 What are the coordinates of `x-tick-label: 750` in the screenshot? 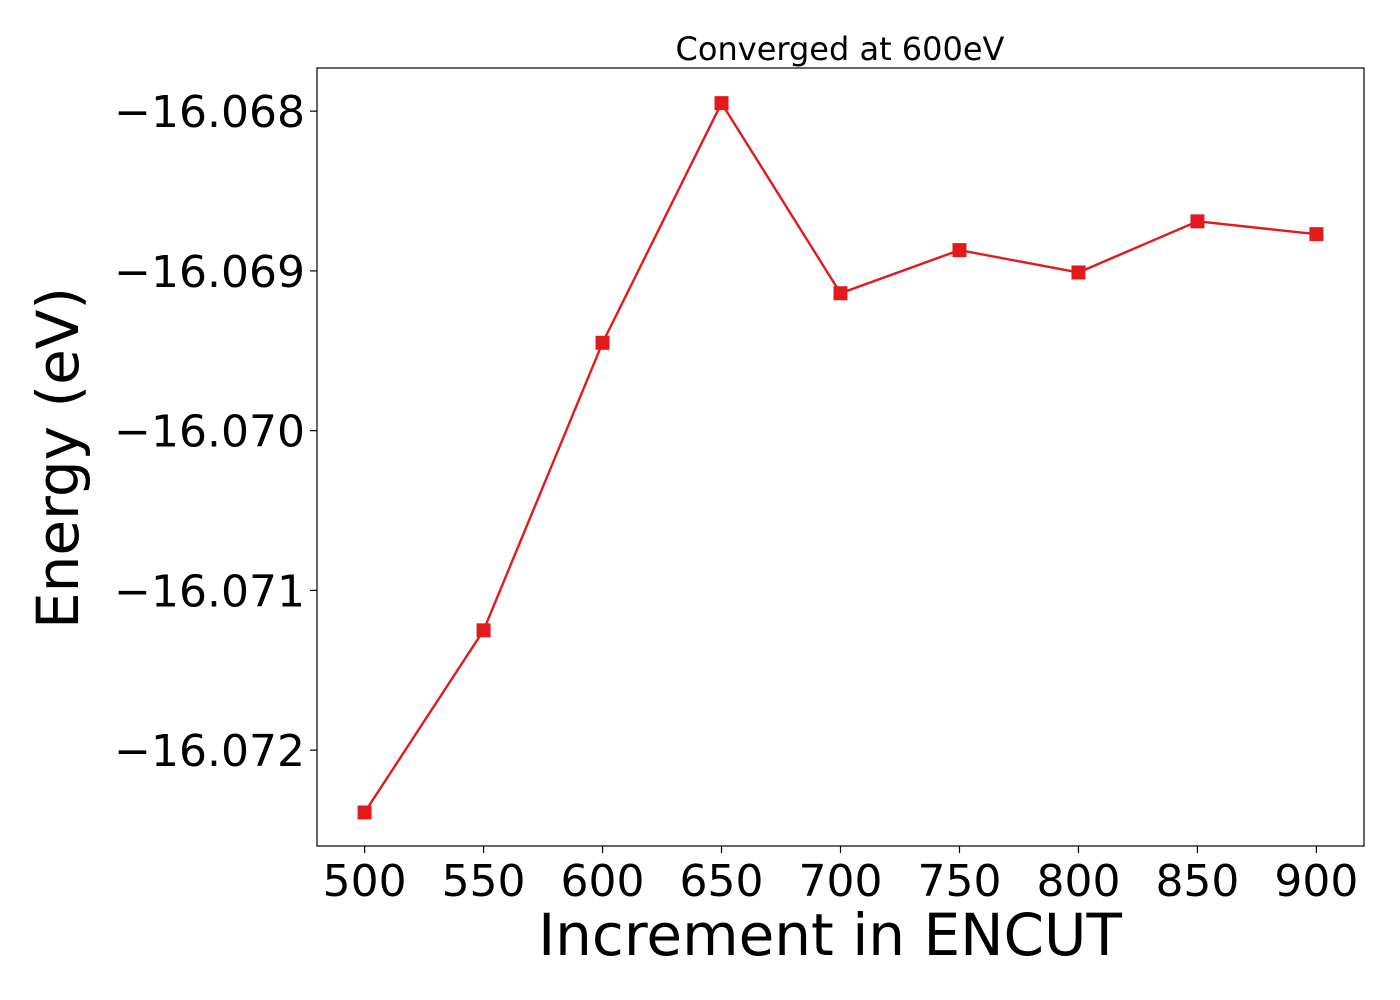 It's located at (959, 881).